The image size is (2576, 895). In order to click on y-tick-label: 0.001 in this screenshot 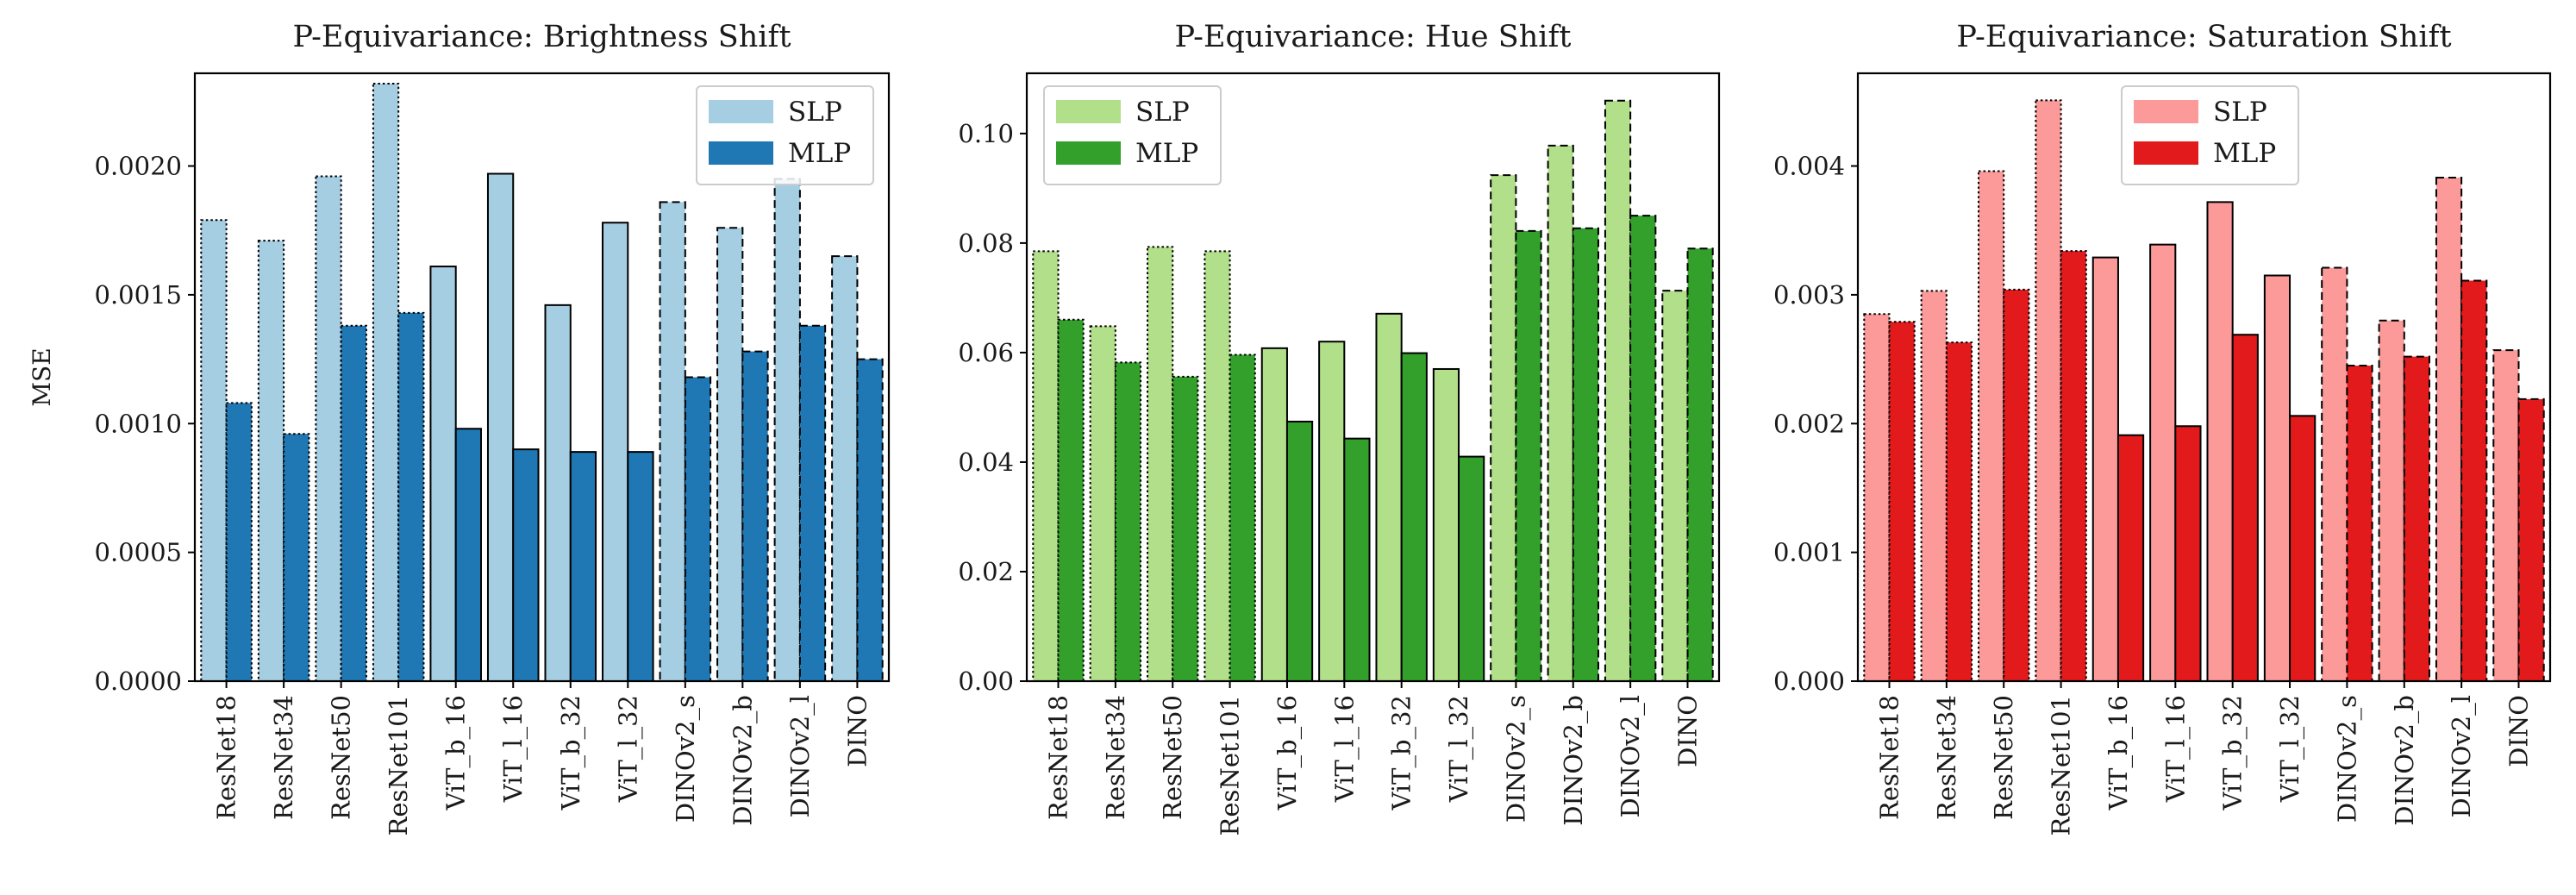, I will do `click(1809, 552)`.